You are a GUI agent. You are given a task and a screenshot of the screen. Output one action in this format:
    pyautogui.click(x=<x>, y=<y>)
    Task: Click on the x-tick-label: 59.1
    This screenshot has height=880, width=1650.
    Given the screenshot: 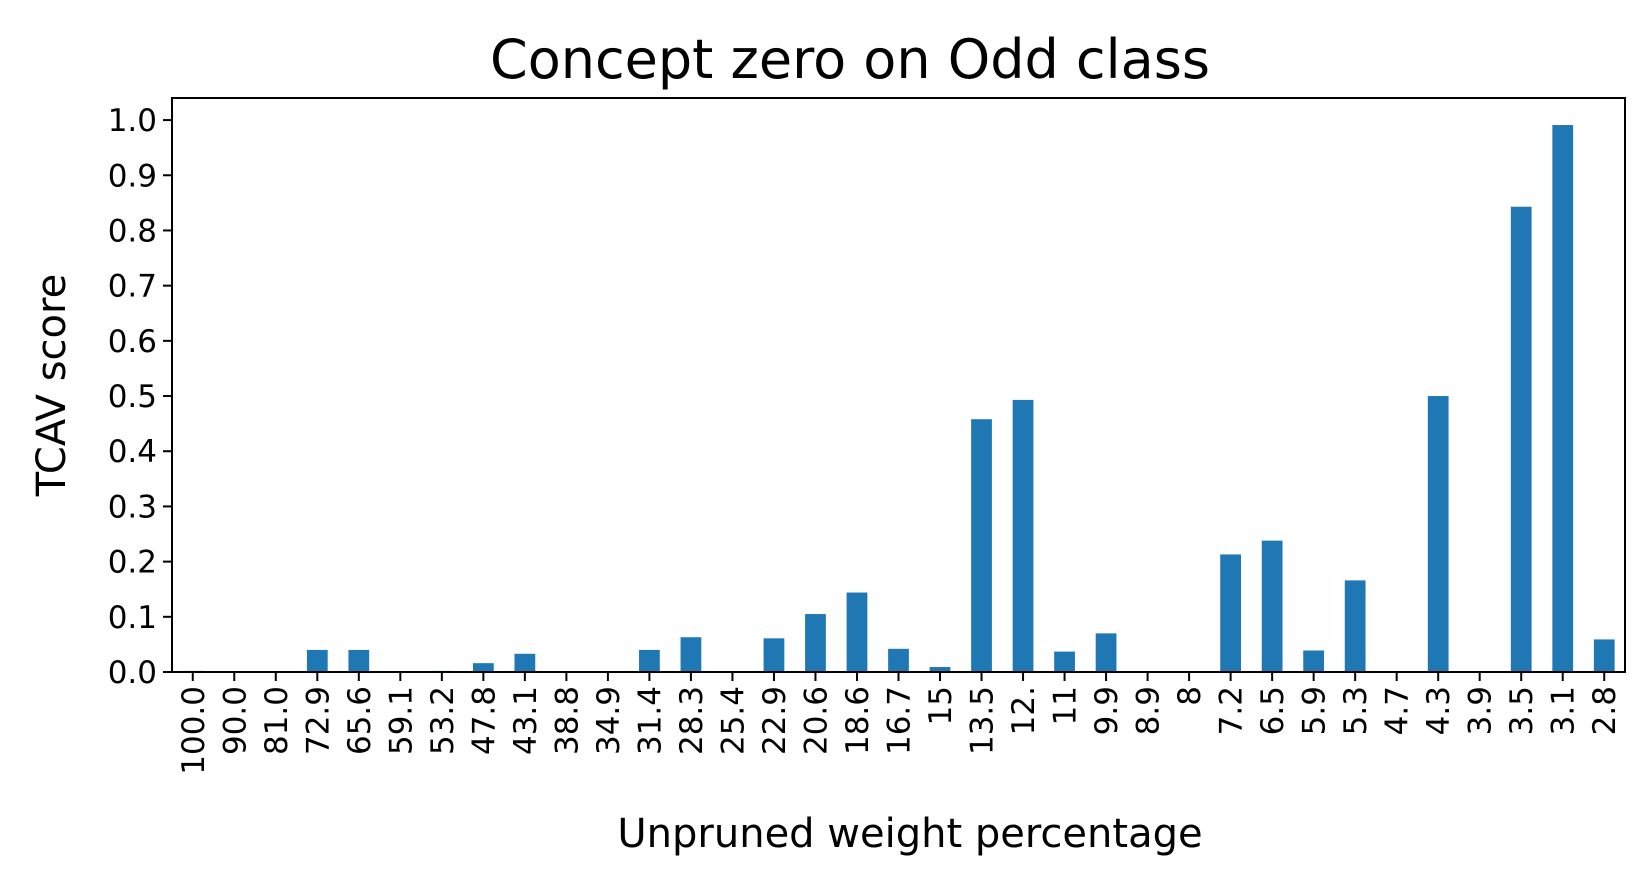 What is the action you would take?
    pyautogui.click(x=401, y=720)
    